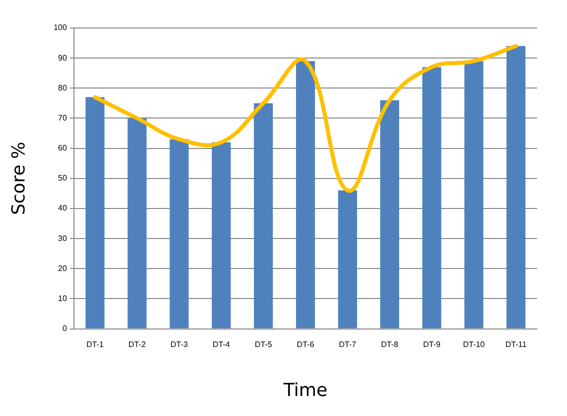  I want to click on x-tick-label: DT-2, so click(137, 344).